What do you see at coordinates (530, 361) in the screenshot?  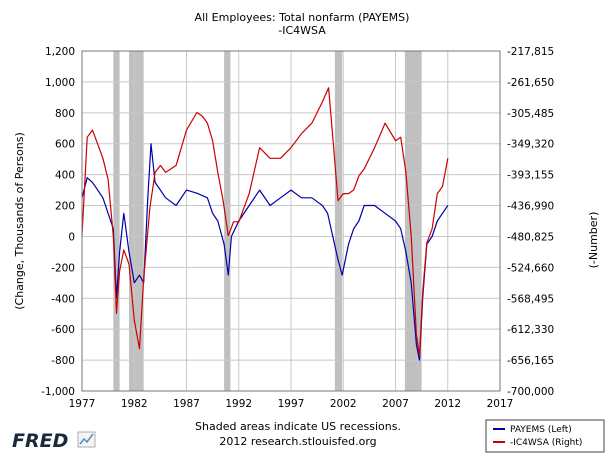 I see `y-right-tick-label: -656,165` at bounding box center [530, 361].